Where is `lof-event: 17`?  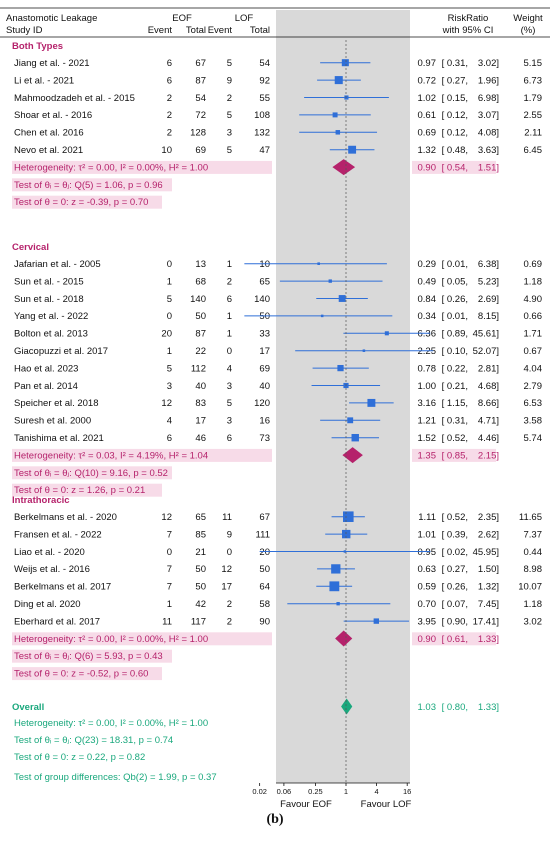
lof-event: 17 is located at coordinates (226, 587).